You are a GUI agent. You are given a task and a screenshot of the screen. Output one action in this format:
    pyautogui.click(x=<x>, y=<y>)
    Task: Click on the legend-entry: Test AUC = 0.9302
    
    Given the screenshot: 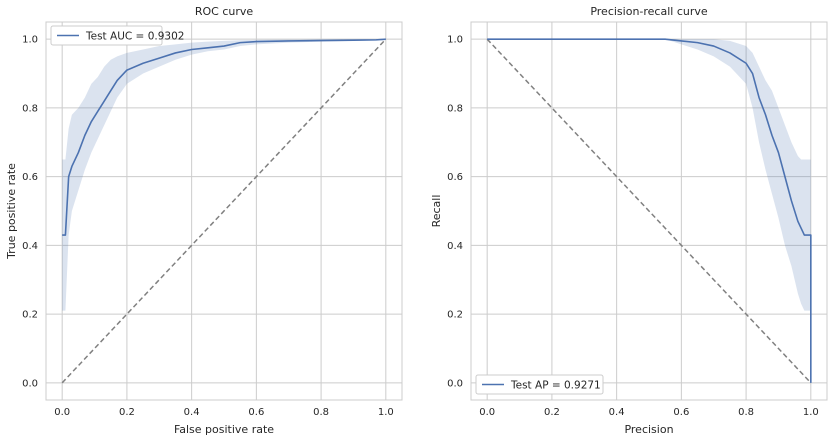 What is the action you would take?
    pyautogui.click(x=134, y=37)
    